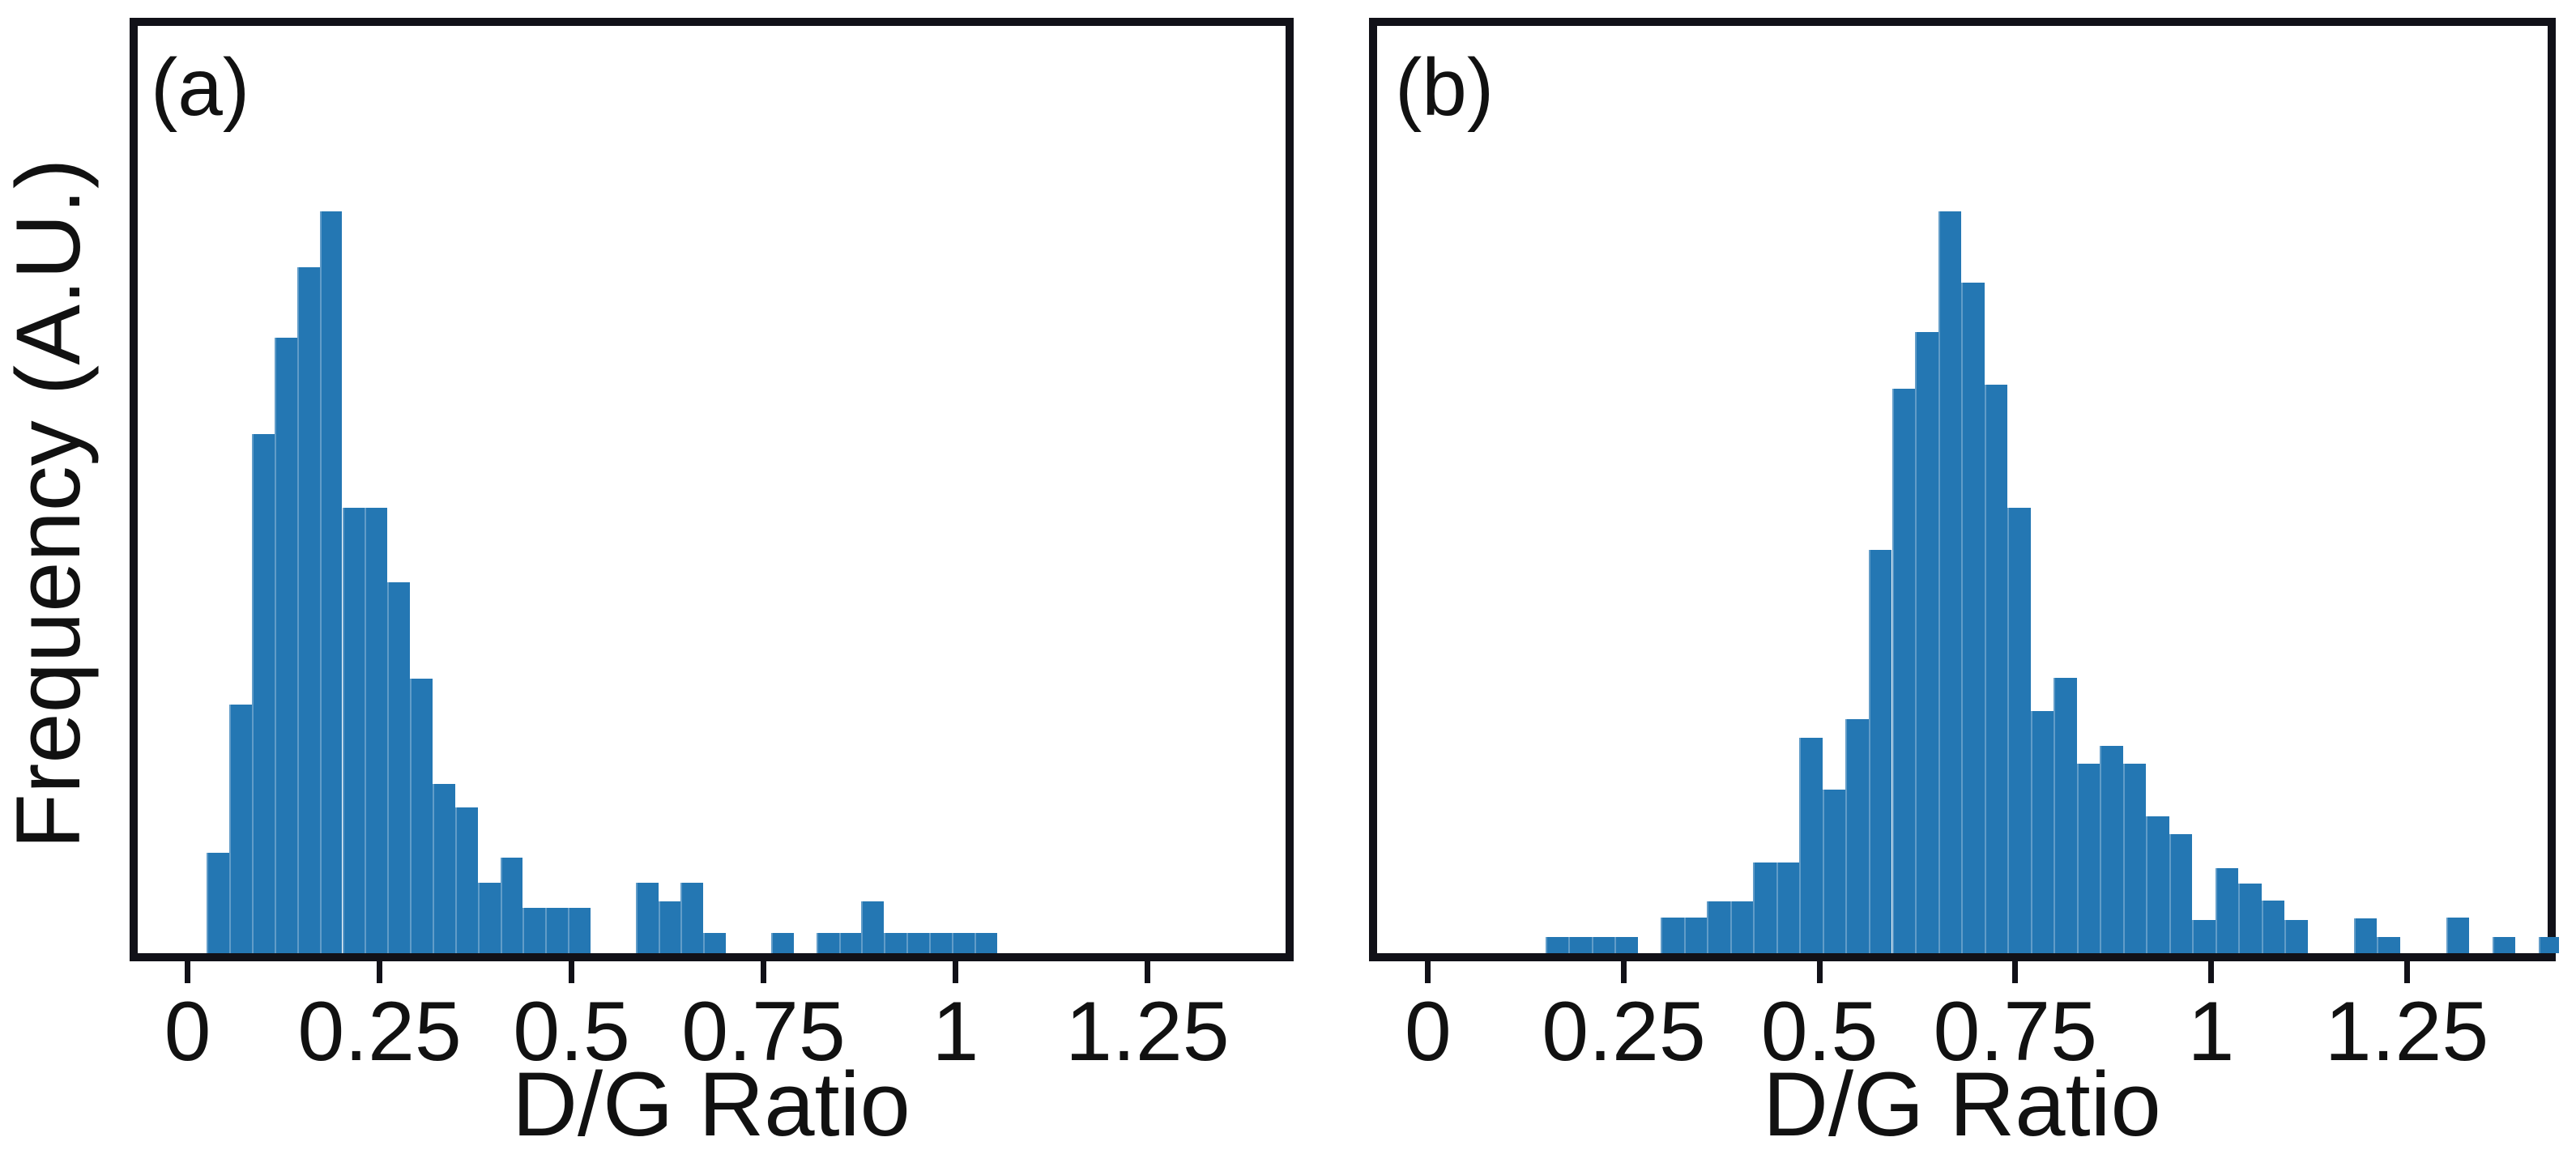 The height and width of the screenshot is (1150, 2576). I want to click on panel-a-x-axis-label: D/G Ratio, so click(712, 1102).